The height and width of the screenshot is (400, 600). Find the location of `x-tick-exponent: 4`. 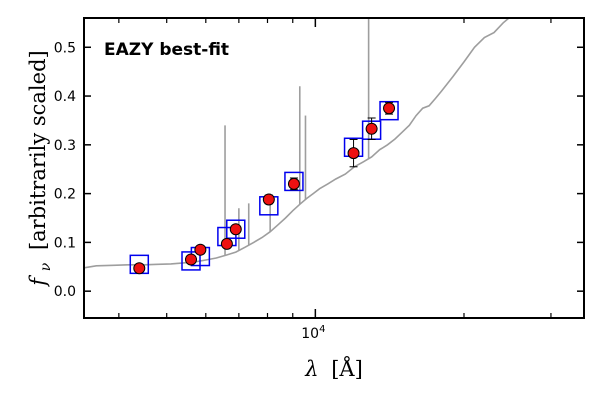

x-tick-exponent: 4 is located at coordinates (322, 329).